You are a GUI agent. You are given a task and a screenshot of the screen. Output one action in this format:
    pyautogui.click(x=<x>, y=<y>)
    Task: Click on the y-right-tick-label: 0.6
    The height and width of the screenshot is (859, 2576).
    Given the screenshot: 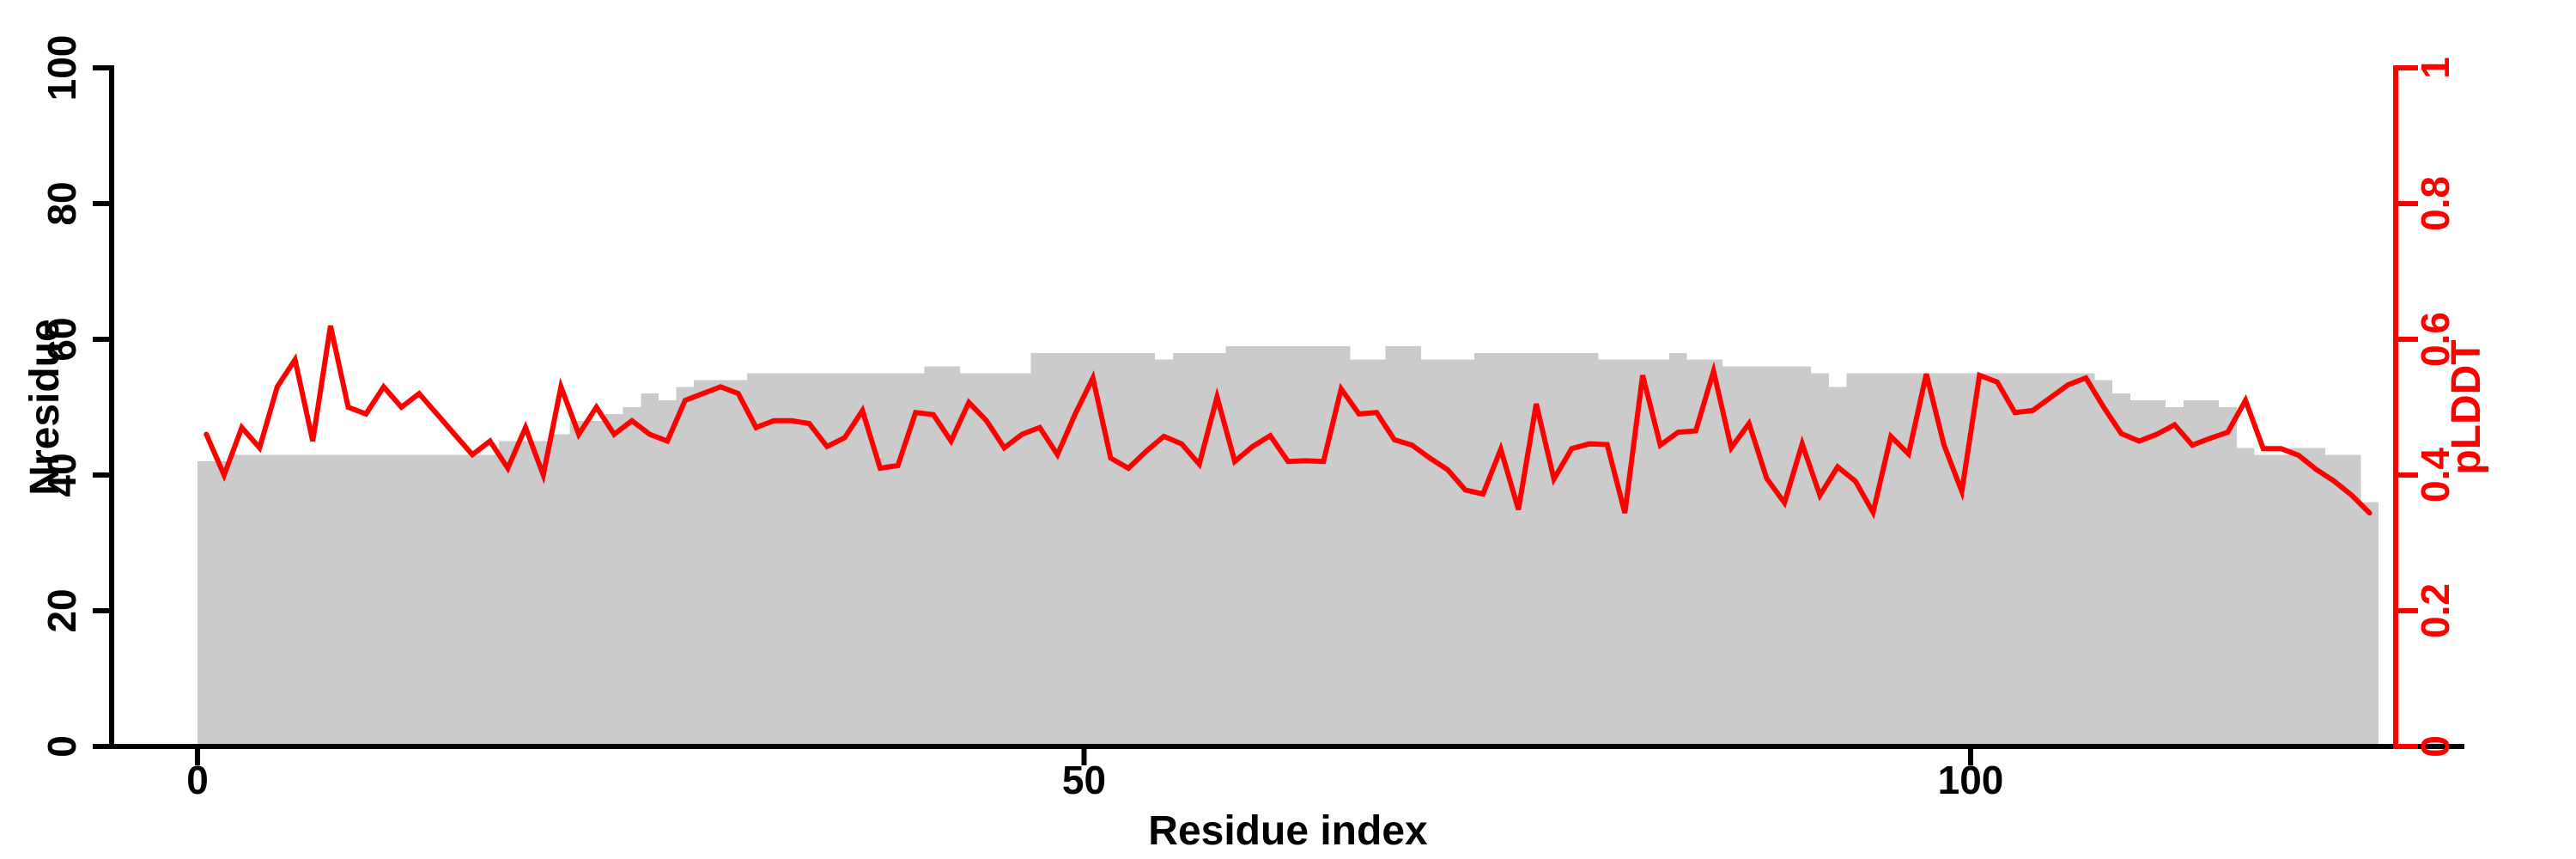 What is the action you would take?
    pyautogui.click(x=2435, y=339)
    